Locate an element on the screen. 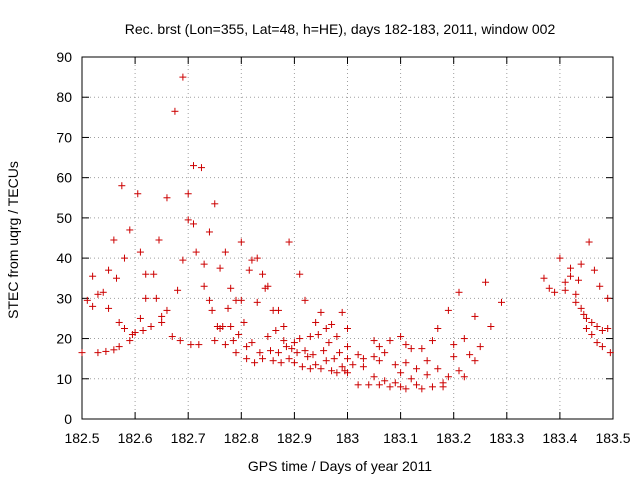 The width and height of the screenshot is (640, 485). x-axis-label: GPS time / Days of year 2011 is located at coordinates (340, 466).